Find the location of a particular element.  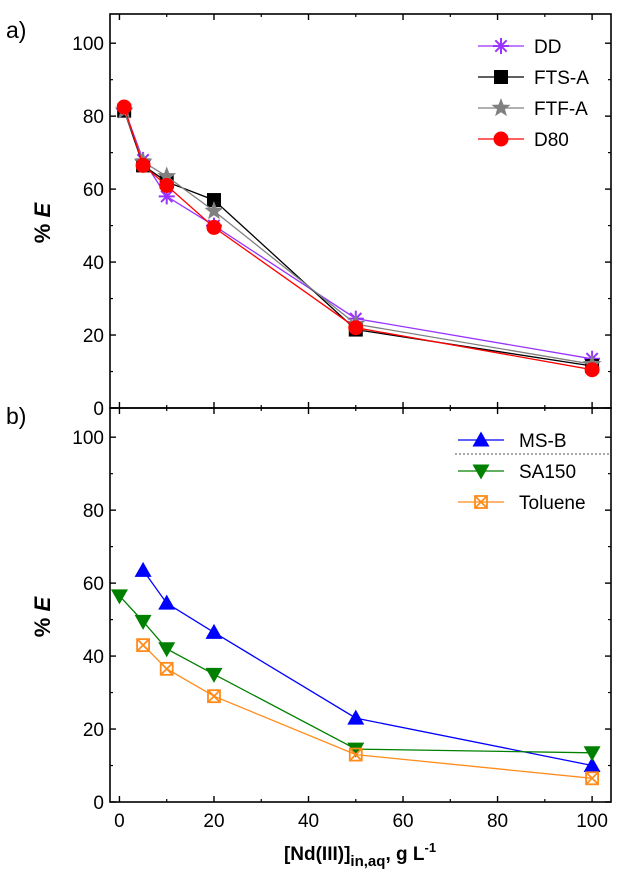

legend: DD FTS-A FTF-A D80 is located at coordinates (533, 94).